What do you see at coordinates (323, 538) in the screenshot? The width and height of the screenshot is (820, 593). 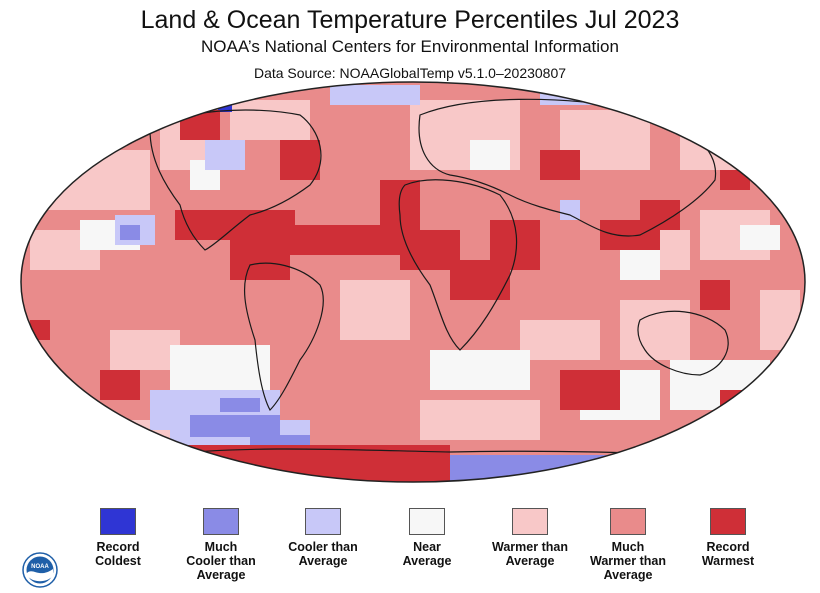 I see `legend-cooler: Cooler than Average` at bounding box center [323, 538].